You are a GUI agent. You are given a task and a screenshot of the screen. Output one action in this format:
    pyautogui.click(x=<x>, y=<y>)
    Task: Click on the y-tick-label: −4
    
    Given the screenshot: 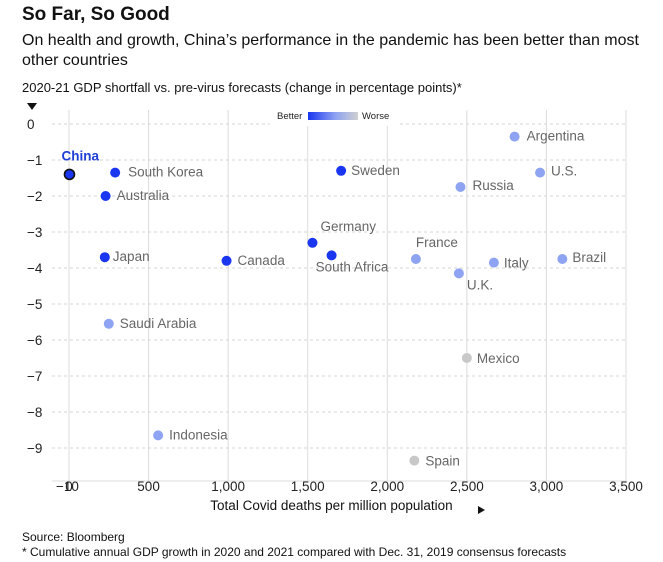 What is the action you would take?
    pyautogui.click(x=35, y=268)
    